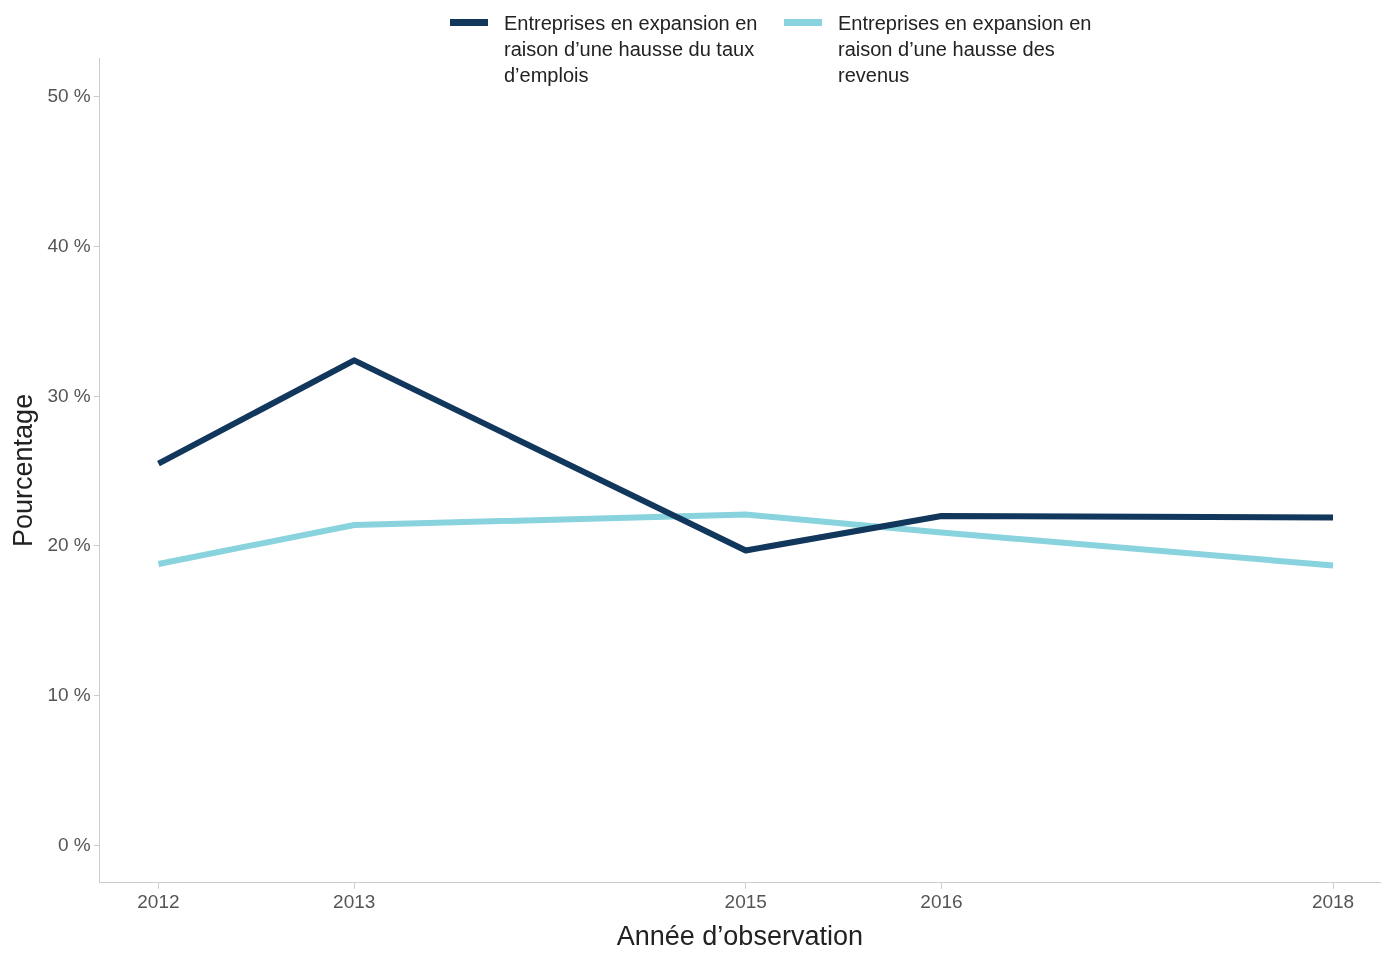 This screenshot has width=1384, height=962. Describe the element at coordinates (965, 49) in the screenshot. I see `legend-label: Entreprises en expansion en raison d’une hausse des revenus` at that location.